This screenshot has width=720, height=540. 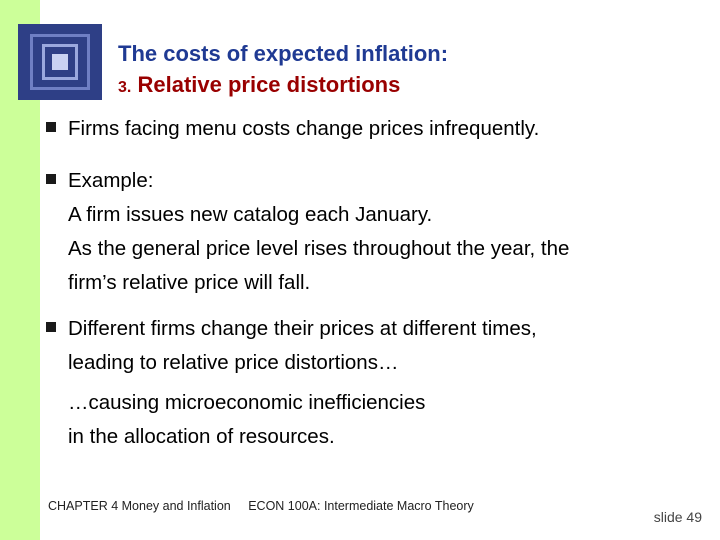 I want to click on footer-course: ECON 100A: Intermediate Macro Theory, so click(x=361, y=506).